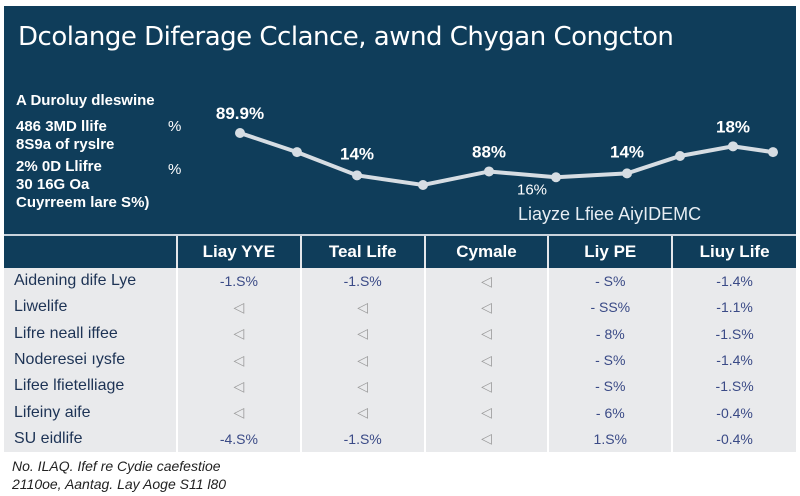 Image resolution: width=800 pixels, height=496 pixels. Describe the element at coordinates (90, 360) in the screenshot. I see `row-label: Noderesei ıysfe` at that location.